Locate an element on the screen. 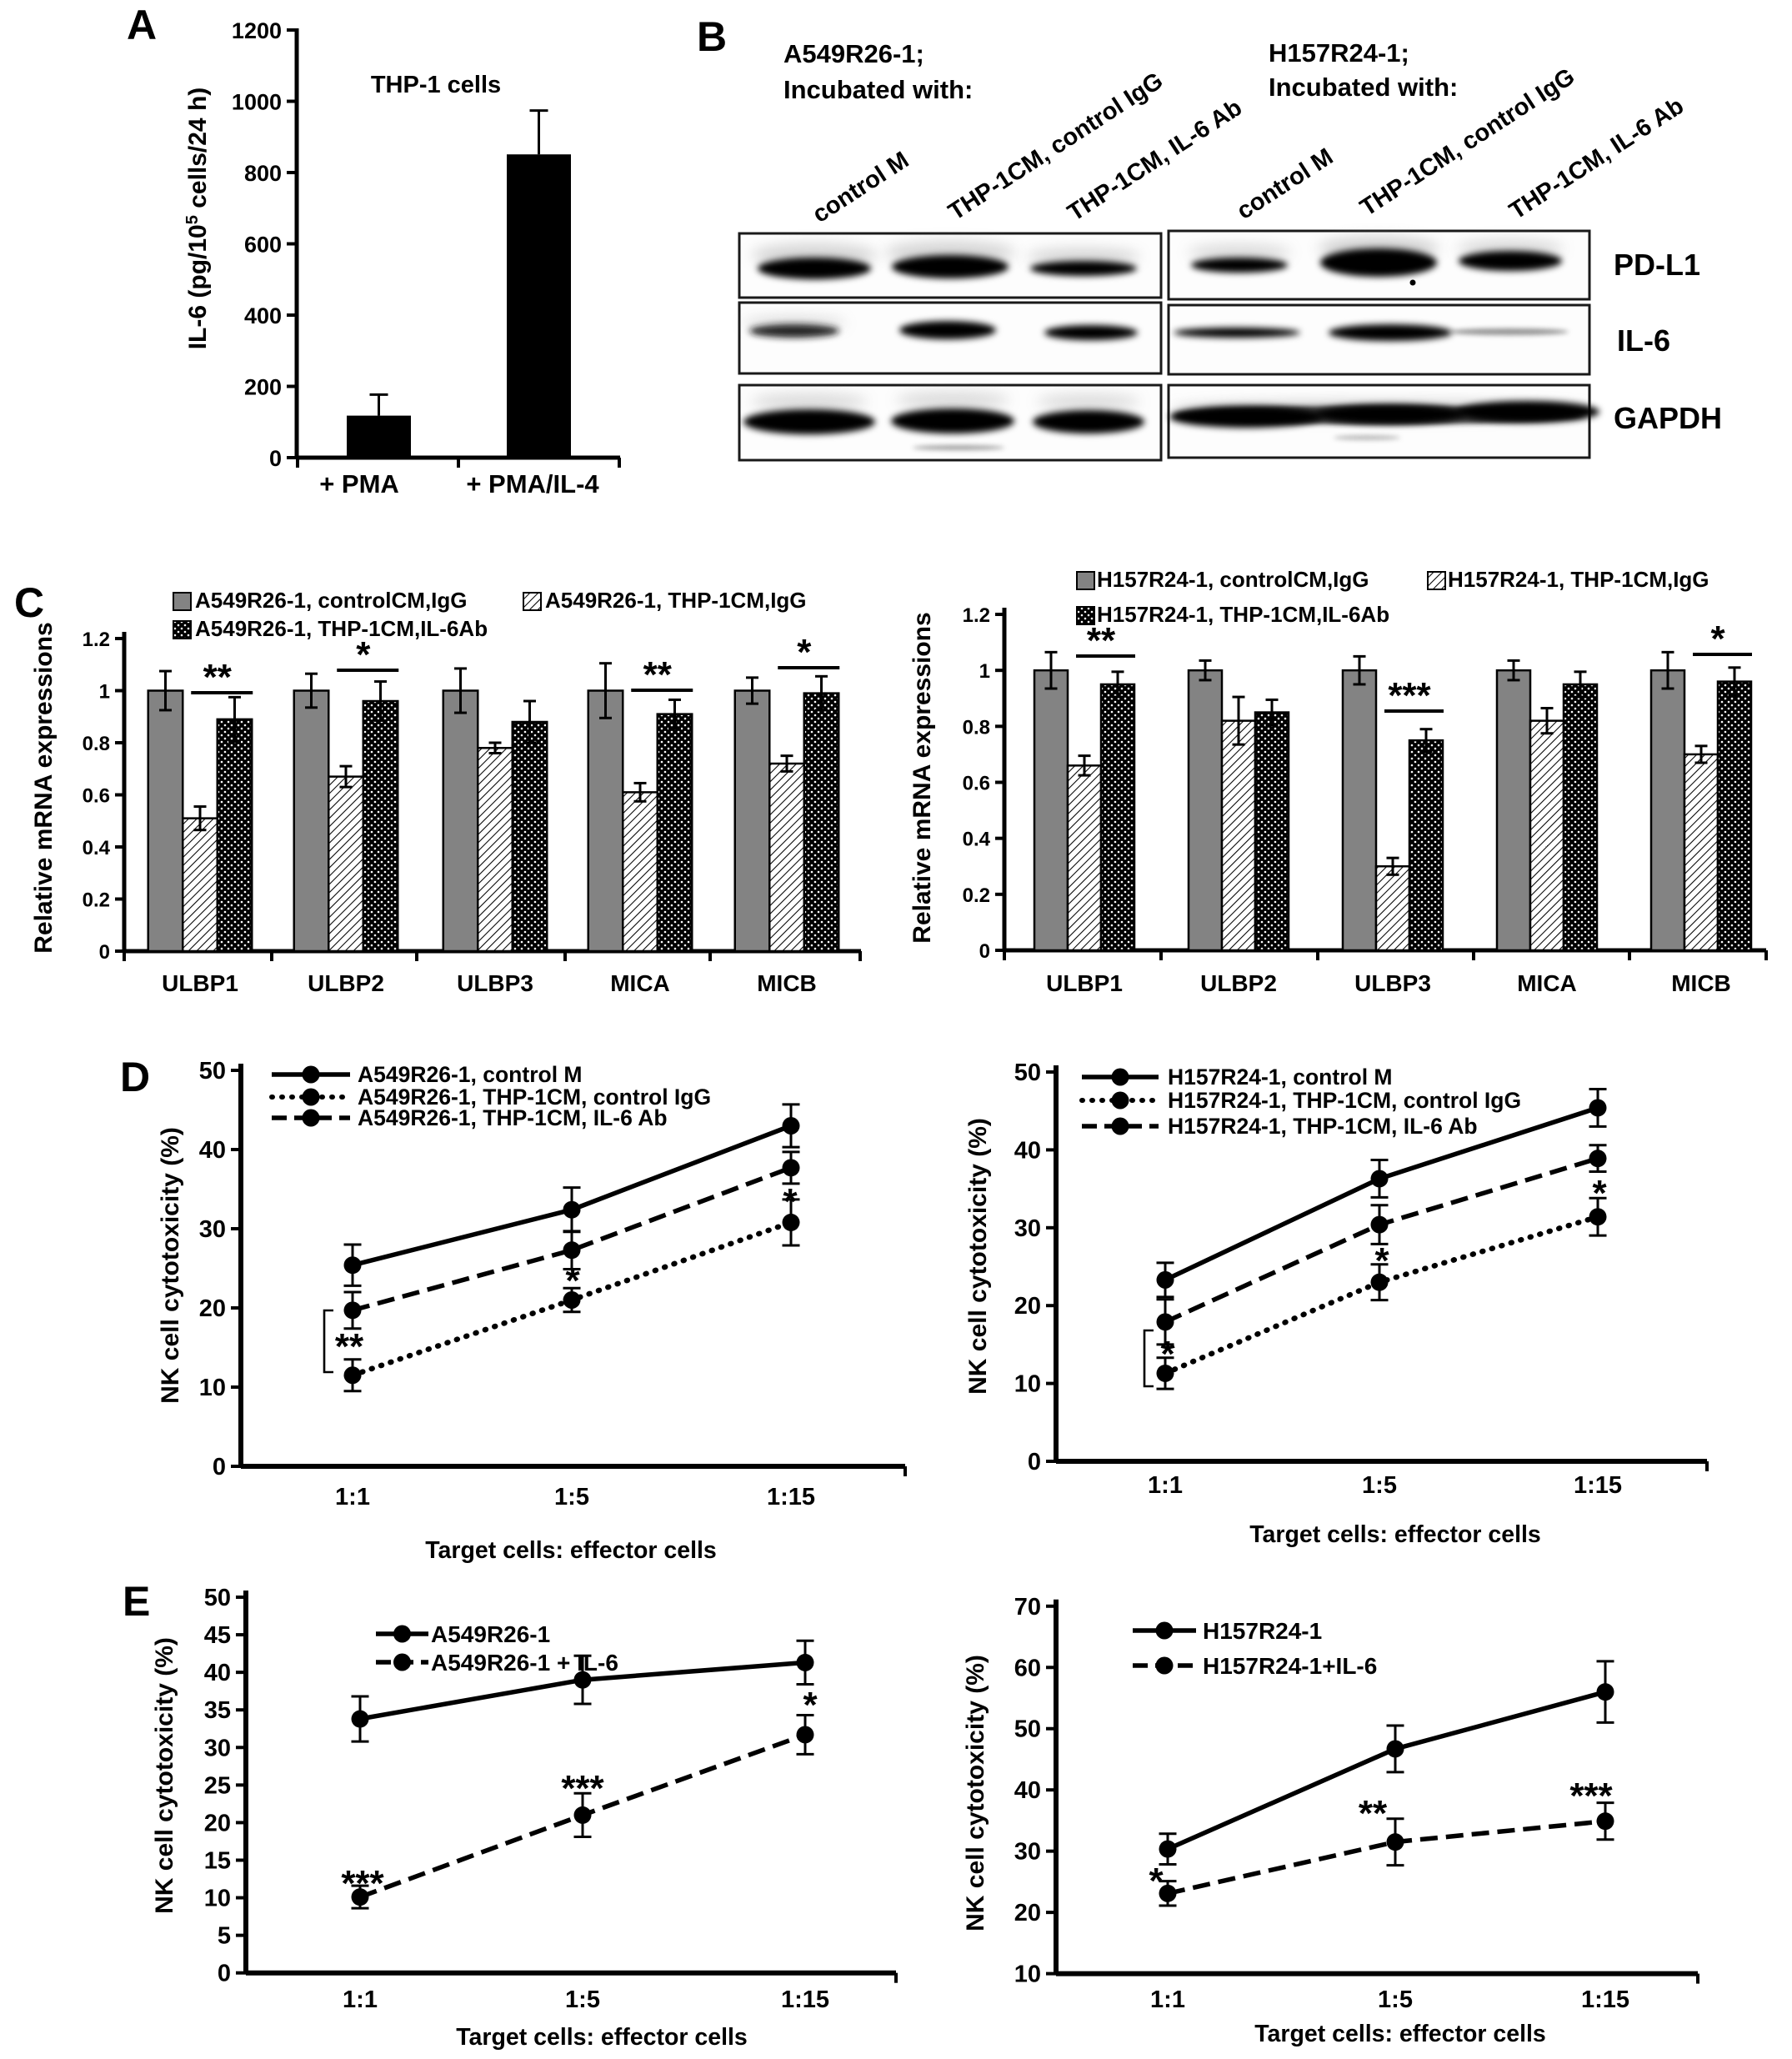  svg-text: GAPDH is located at coordinates (1668, 418).